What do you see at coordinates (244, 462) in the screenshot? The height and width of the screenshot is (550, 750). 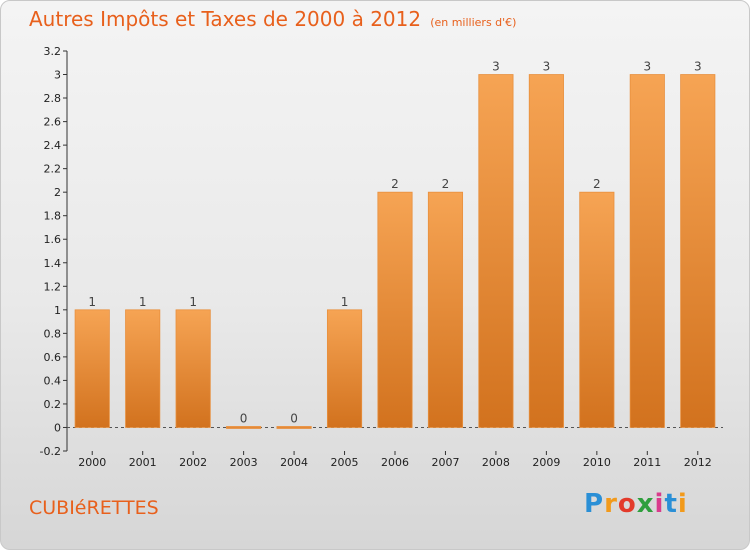 I see `x-tick-label: 2003` at bounding box center [244, 462].